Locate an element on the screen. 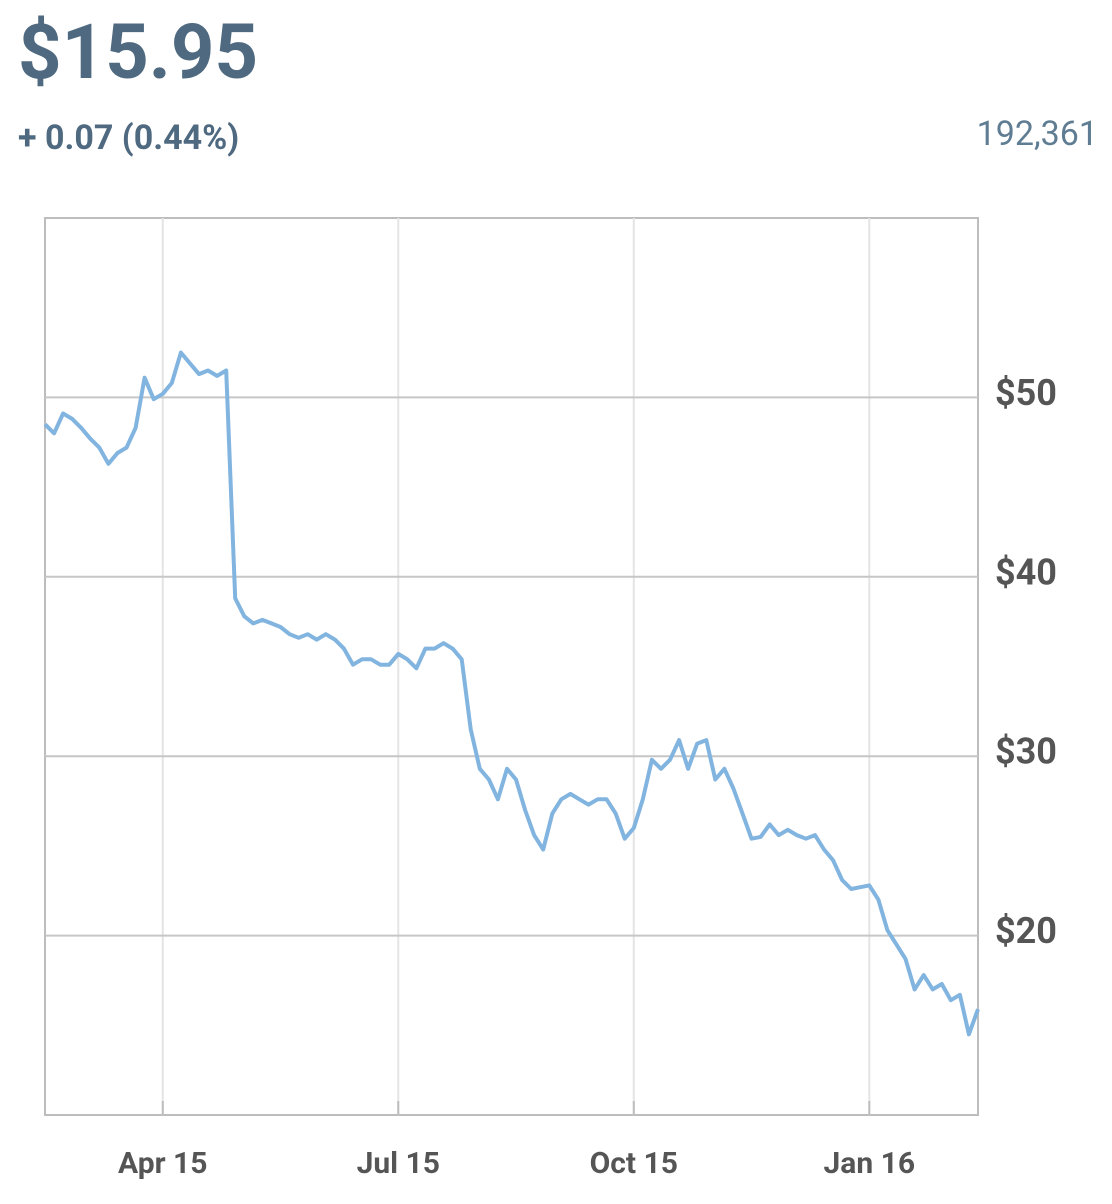 The width and height of the screenshot is (1112, 1204). y-tick-label: $50 is located at coordinates (1026, 393).